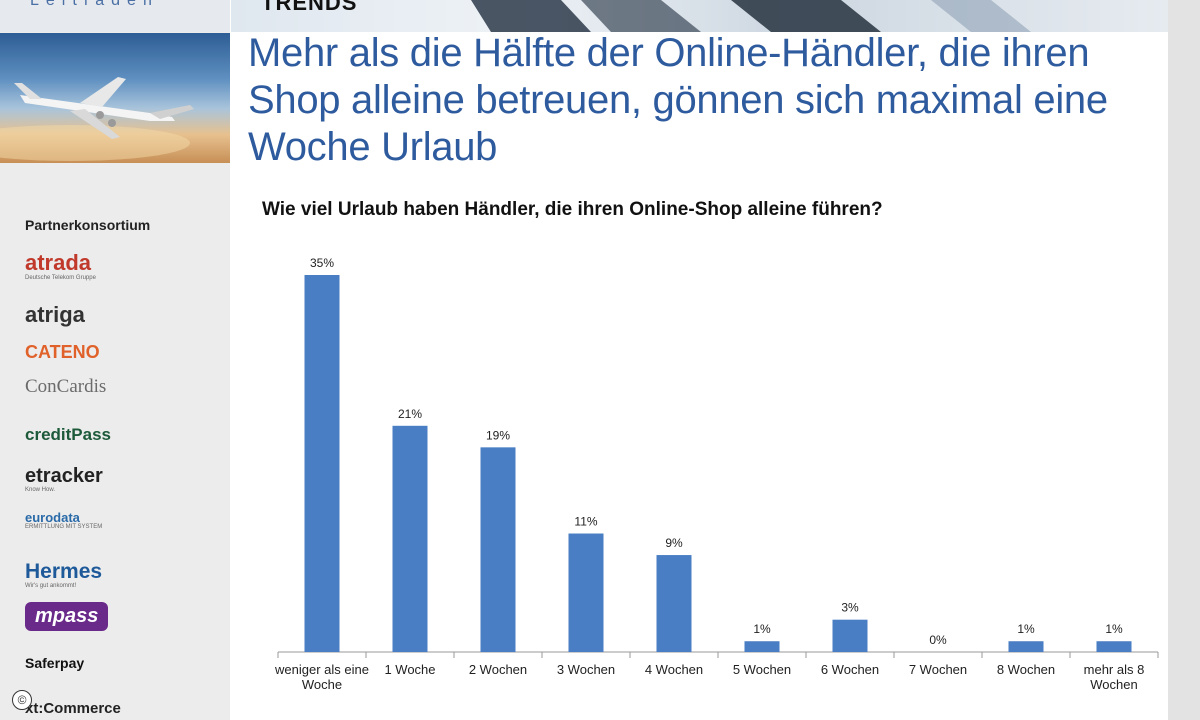  I want to click on partner-name: creditPass, so click(68, 434).